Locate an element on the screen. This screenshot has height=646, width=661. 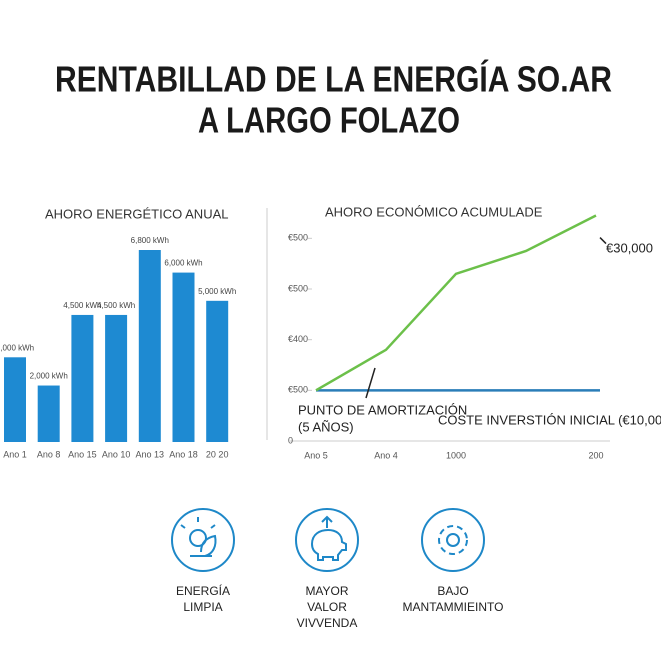
x-tick-label: Ano 10 is located at coordinates (116, 454).